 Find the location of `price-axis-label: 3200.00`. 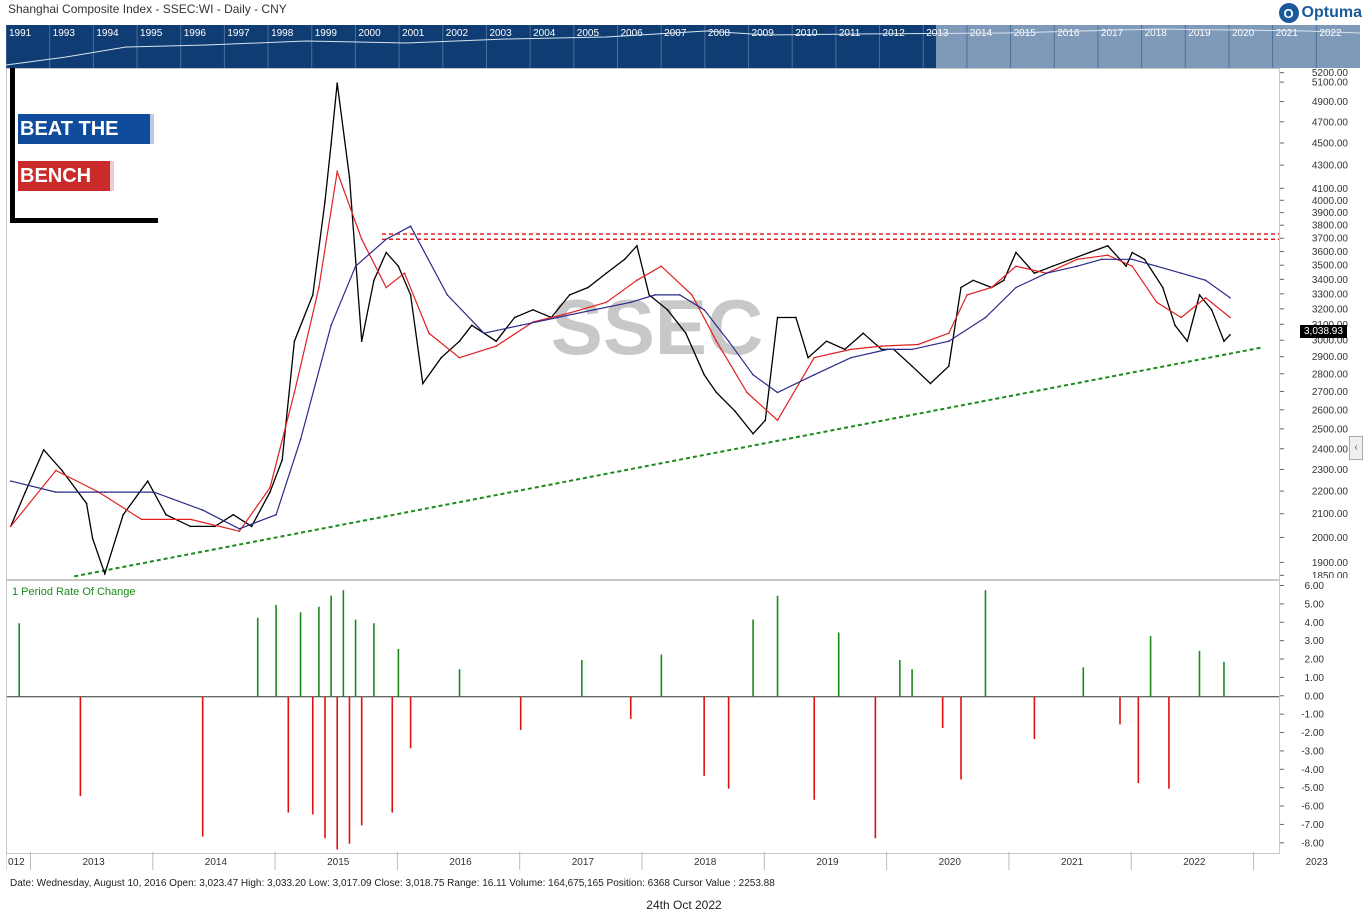

price-axis-label: 3200.00 is located at coordinates (1330, 309).